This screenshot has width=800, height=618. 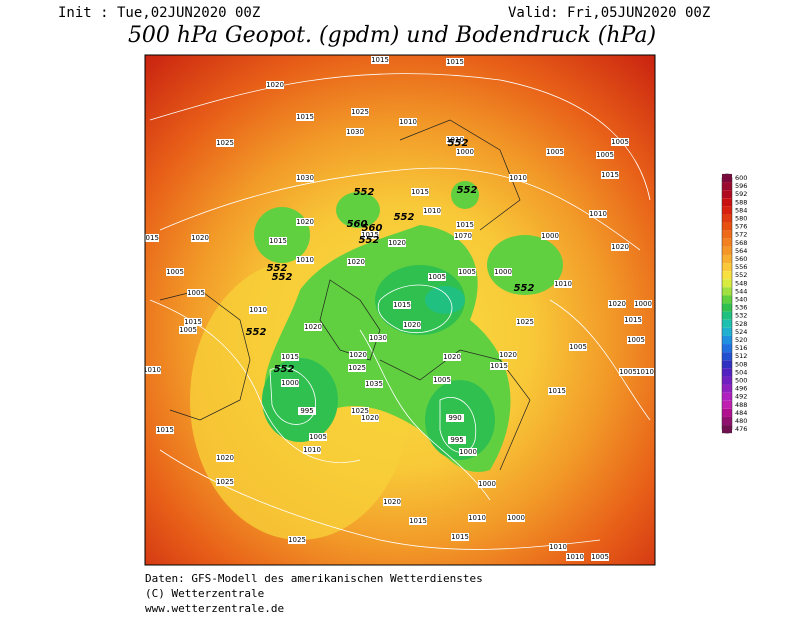 I want to click on colorbar-label: 556, so click(x=741, y=267).